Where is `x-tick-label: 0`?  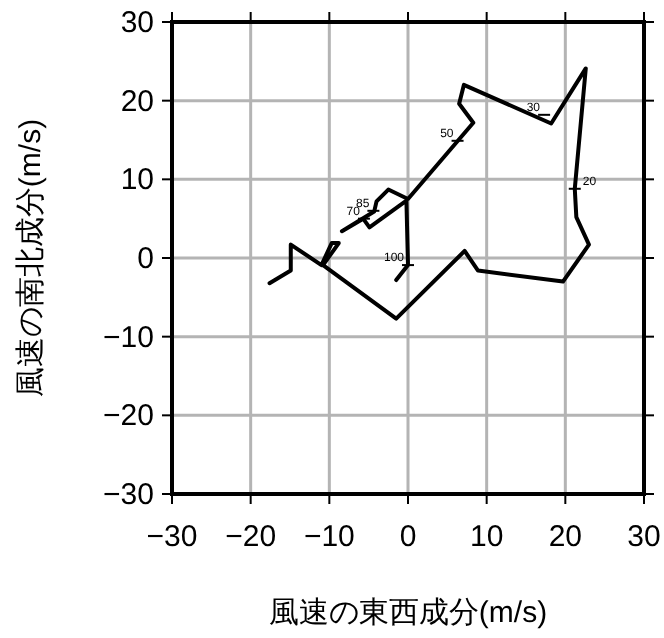 x-tick-label: 0 is located at coordinates (408, 537).